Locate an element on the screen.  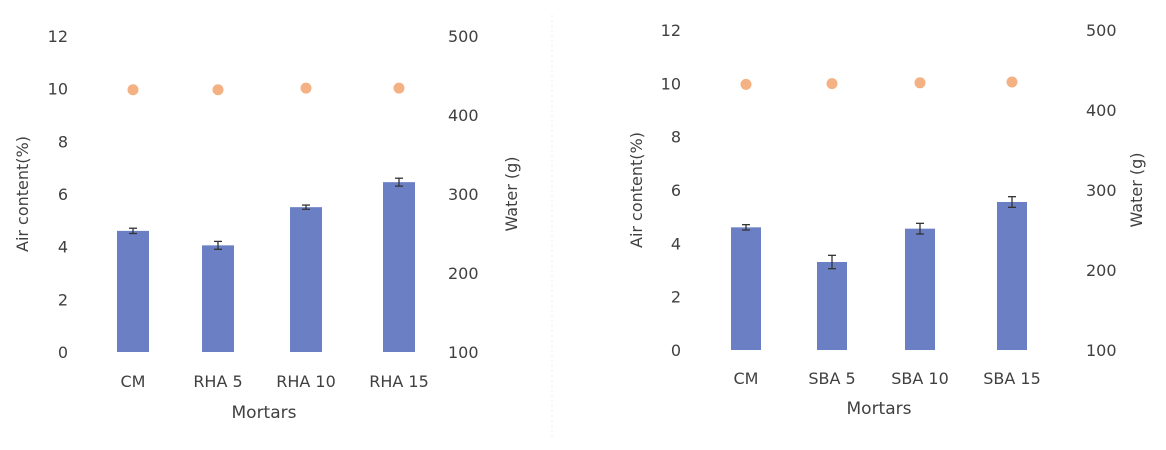
category-label: SBA 15 is located at coordinates (1012, 378).